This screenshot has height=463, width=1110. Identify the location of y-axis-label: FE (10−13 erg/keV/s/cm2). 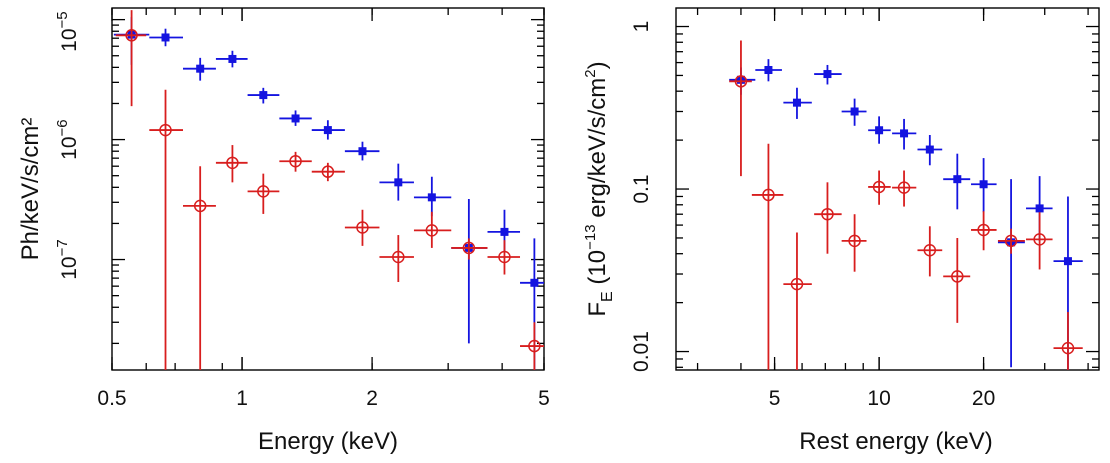
(599, 188).